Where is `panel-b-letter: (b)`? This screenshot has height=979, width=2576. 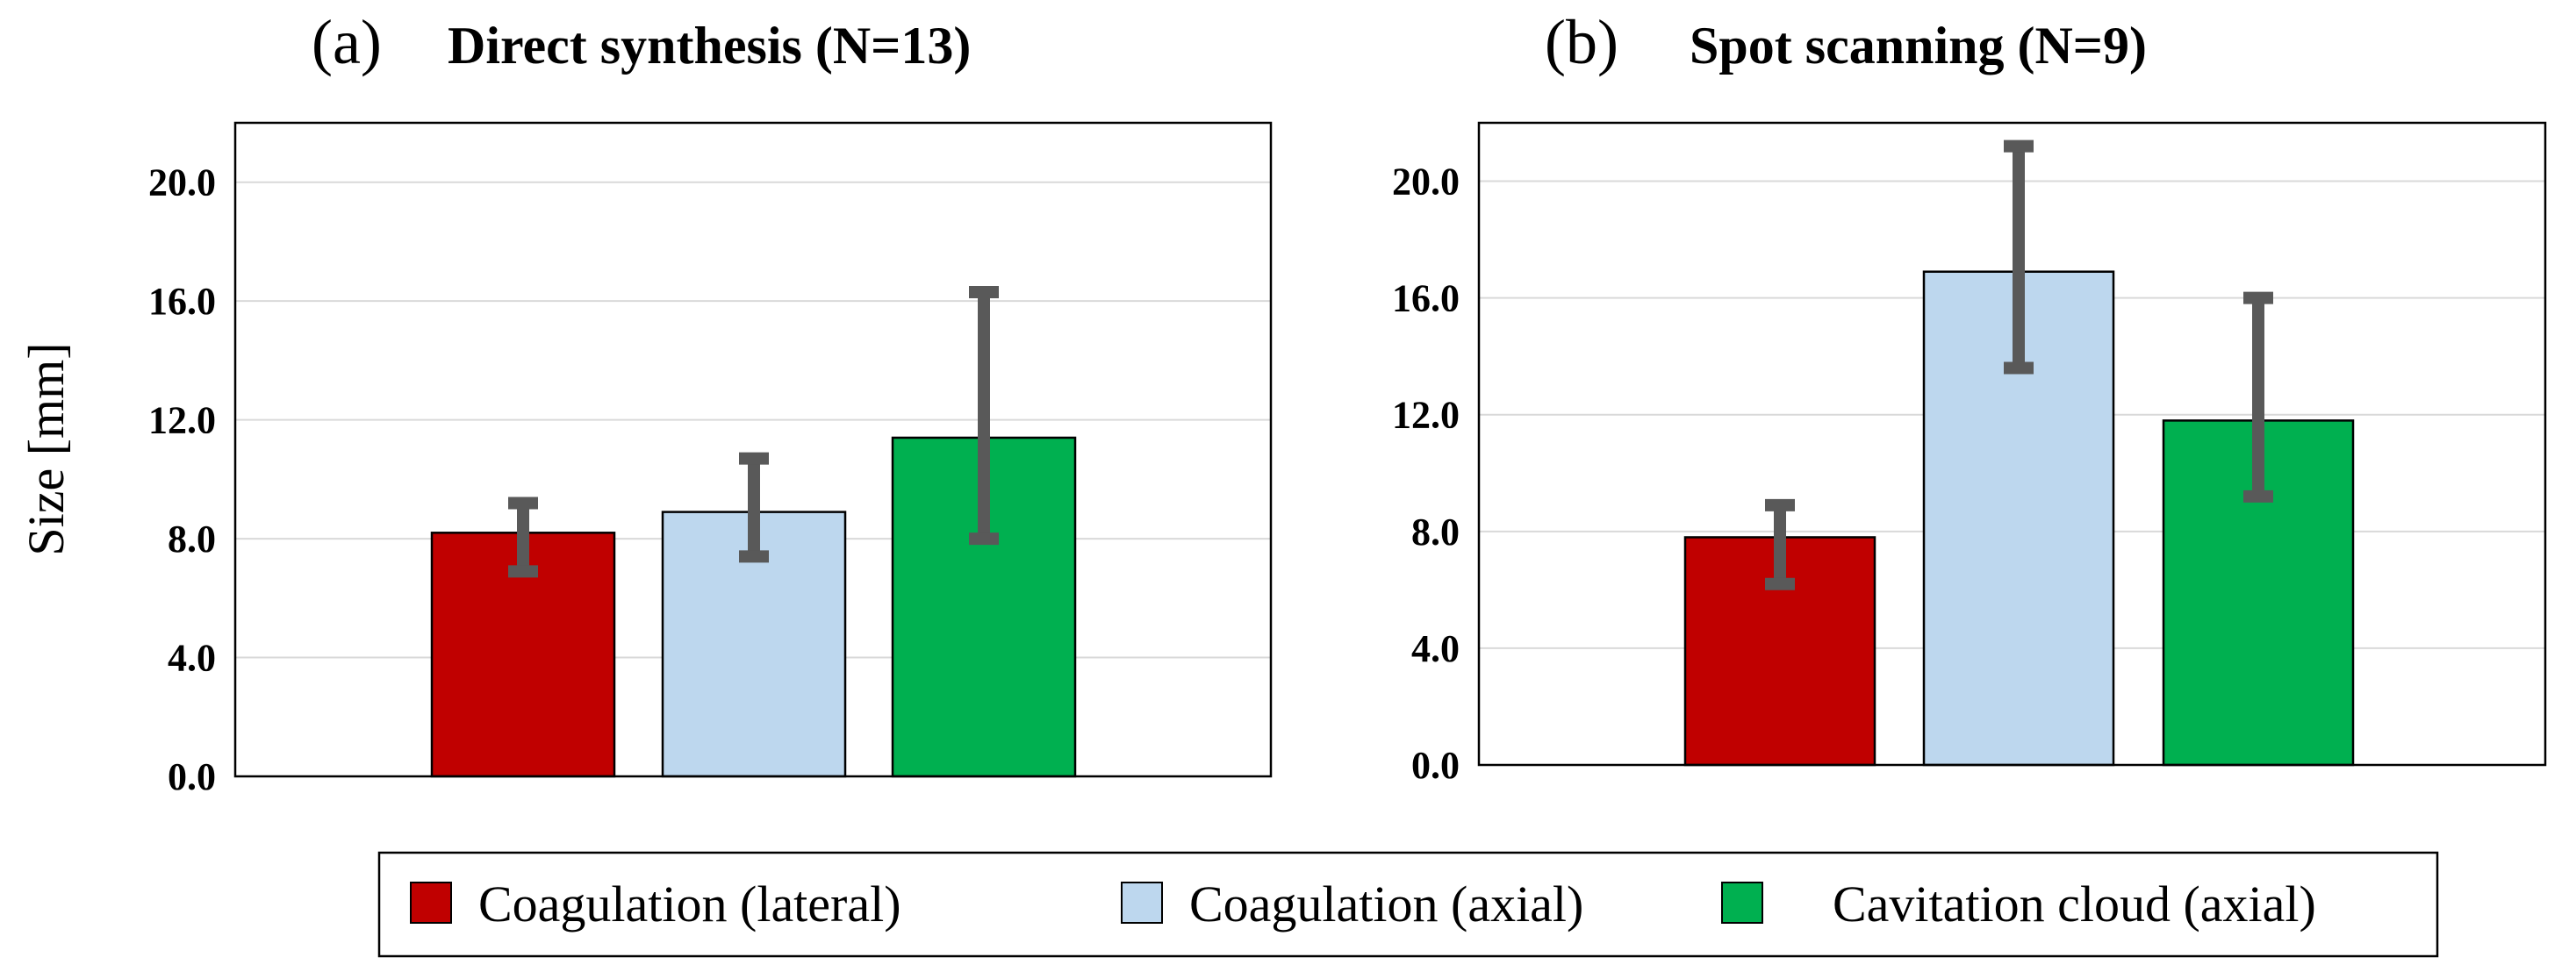
panel-b-letter: (b) is located at coordinates (1581, 42).